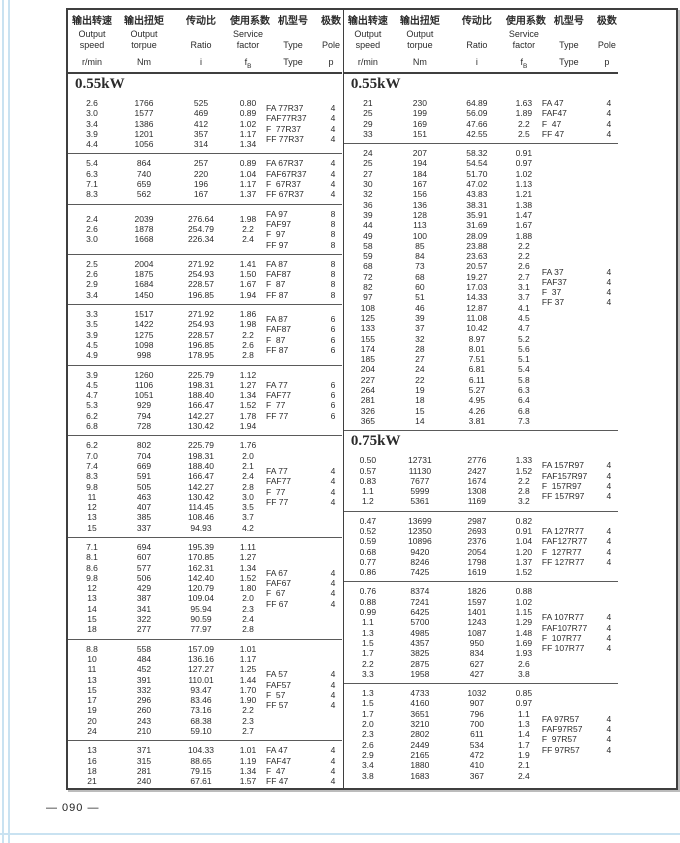 The image size is (680, 843). I want to click on table-row: 326 15 4.26 6.8, so click(443, 411).